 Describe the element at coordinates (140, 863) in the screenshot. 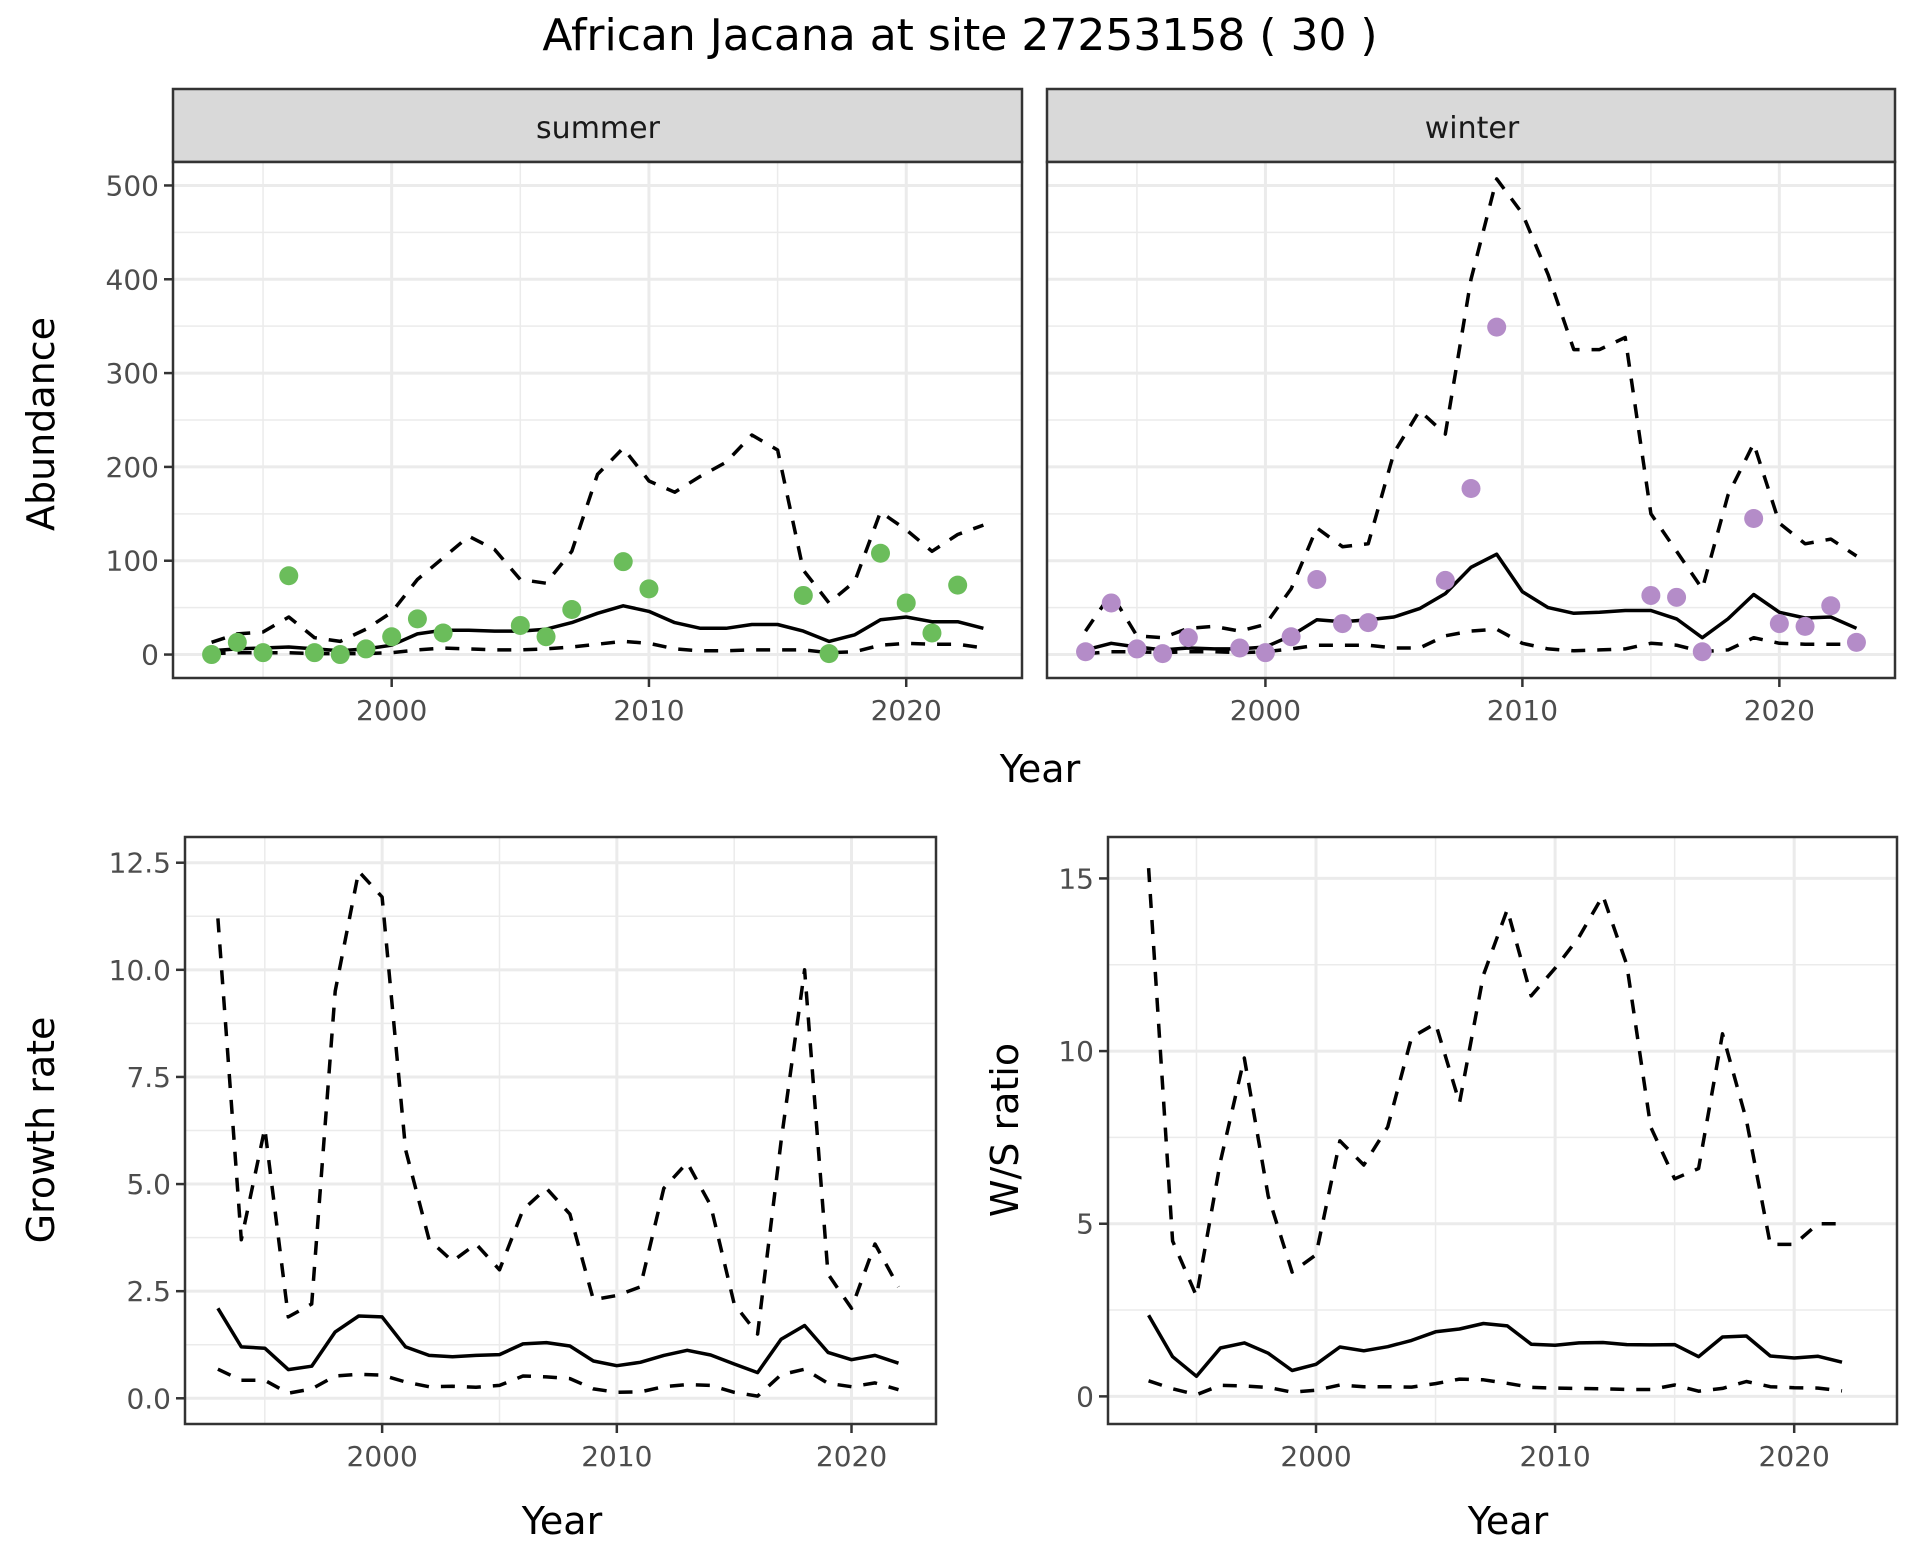

I see `y-tick-label: 12.5` at that location.